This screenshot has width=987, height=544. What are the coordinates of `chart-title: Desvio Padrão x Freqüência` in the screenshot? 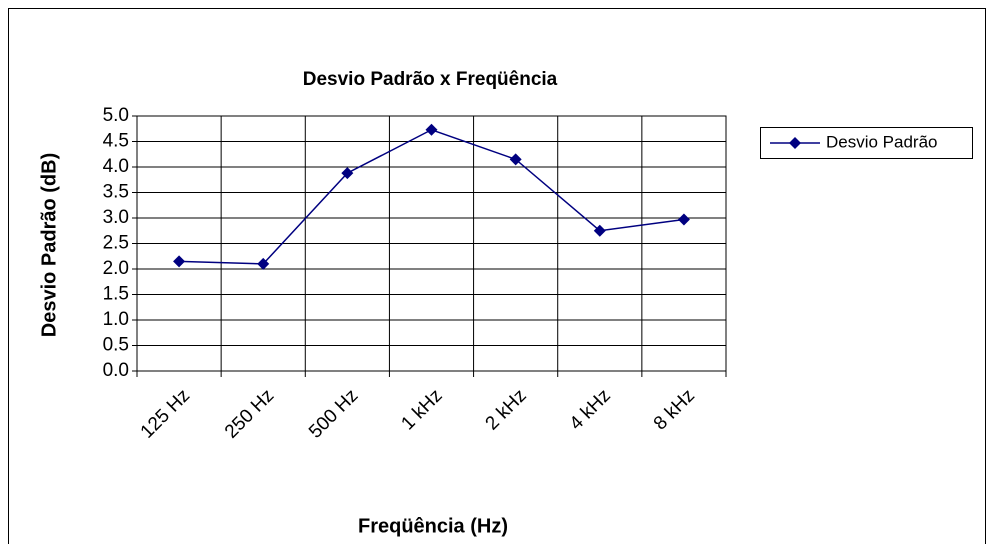 It's located at (430, 79).